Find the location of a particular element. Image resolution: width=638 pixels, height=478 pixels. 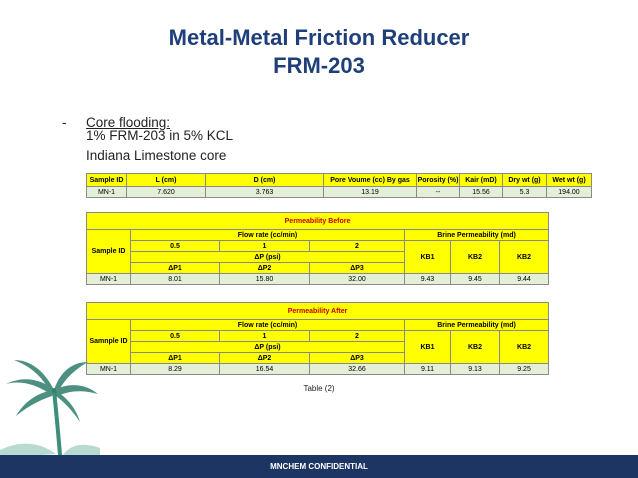

bullet-text: Core flooding: is located at coordinates (128, 122).